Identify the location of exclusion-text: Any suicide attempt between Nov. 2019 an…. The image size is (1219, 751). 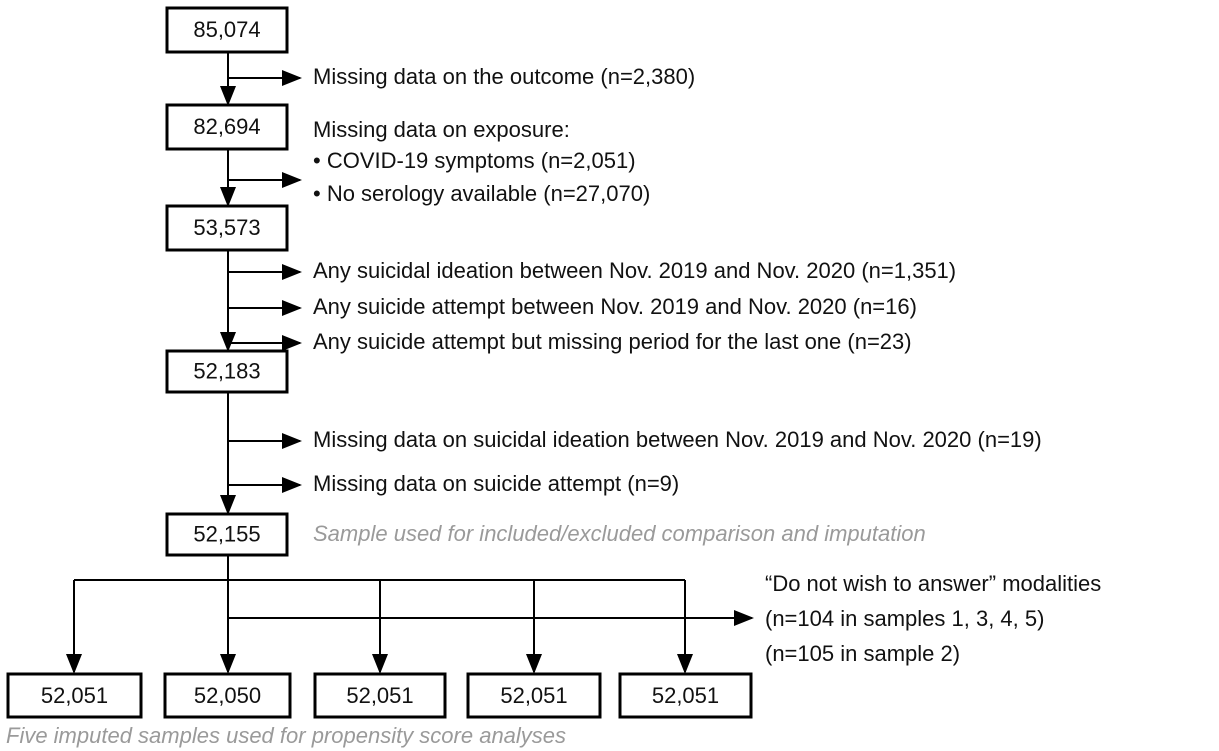
(615, 306).